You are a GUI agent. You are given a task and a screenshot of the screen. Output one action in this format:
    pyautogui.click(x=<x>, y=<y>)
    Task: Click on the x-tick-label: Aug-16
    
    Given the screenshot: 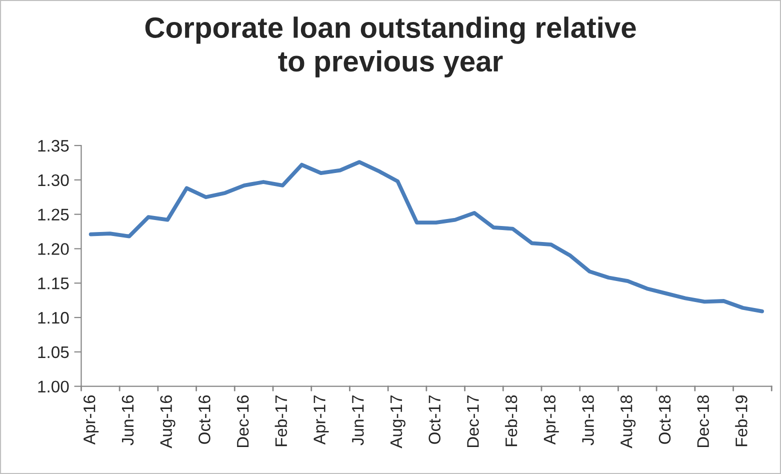 What is the action you would take?
    pyautogui.click(x=168, y=421)
    